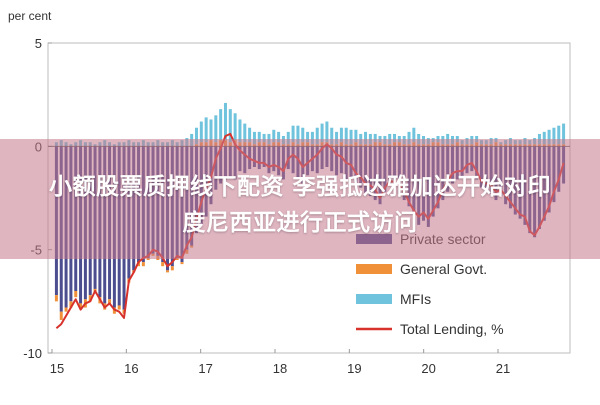  I want to click on legend-swatch-mfis, so click(374, 299).